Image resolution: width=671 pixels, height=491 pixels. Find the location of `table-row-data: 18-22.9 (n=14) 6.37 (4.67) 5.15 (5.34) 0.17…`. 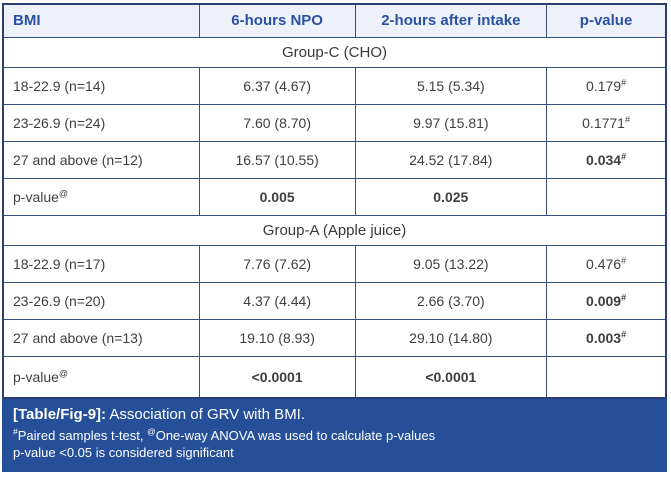

table-row-data: 18-22.9 (n=14) 6.37 (4.67) 5.15 (5.34) 0.17… is located at coordinates (334, 85).